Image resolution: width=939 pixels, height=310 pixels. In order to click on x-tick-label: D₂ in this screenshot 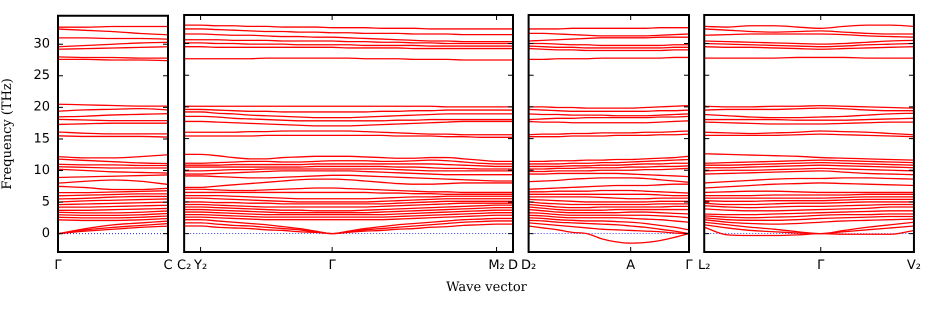, I will do `click(528, 266)`.